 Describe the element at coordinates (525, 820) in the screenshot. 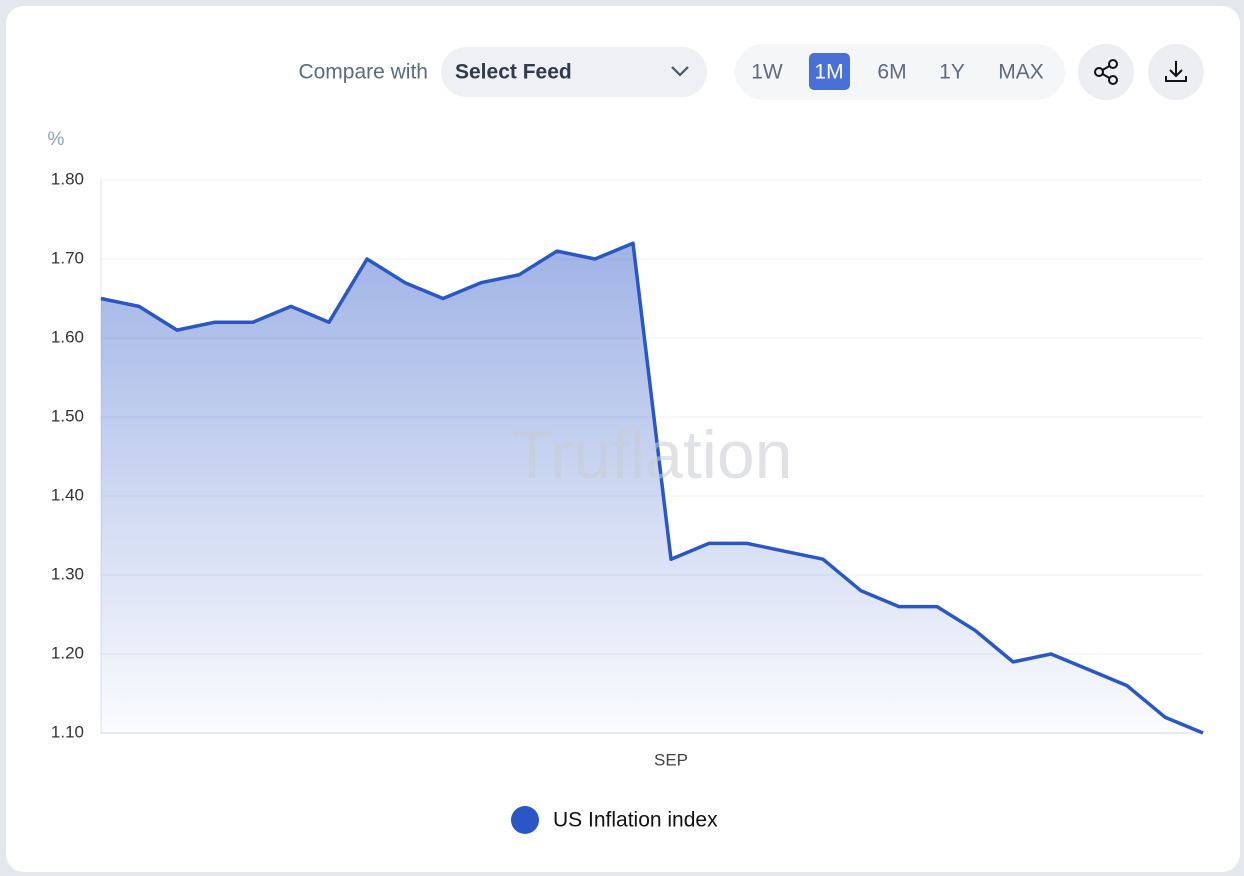

I see `legend-marker` at that location.